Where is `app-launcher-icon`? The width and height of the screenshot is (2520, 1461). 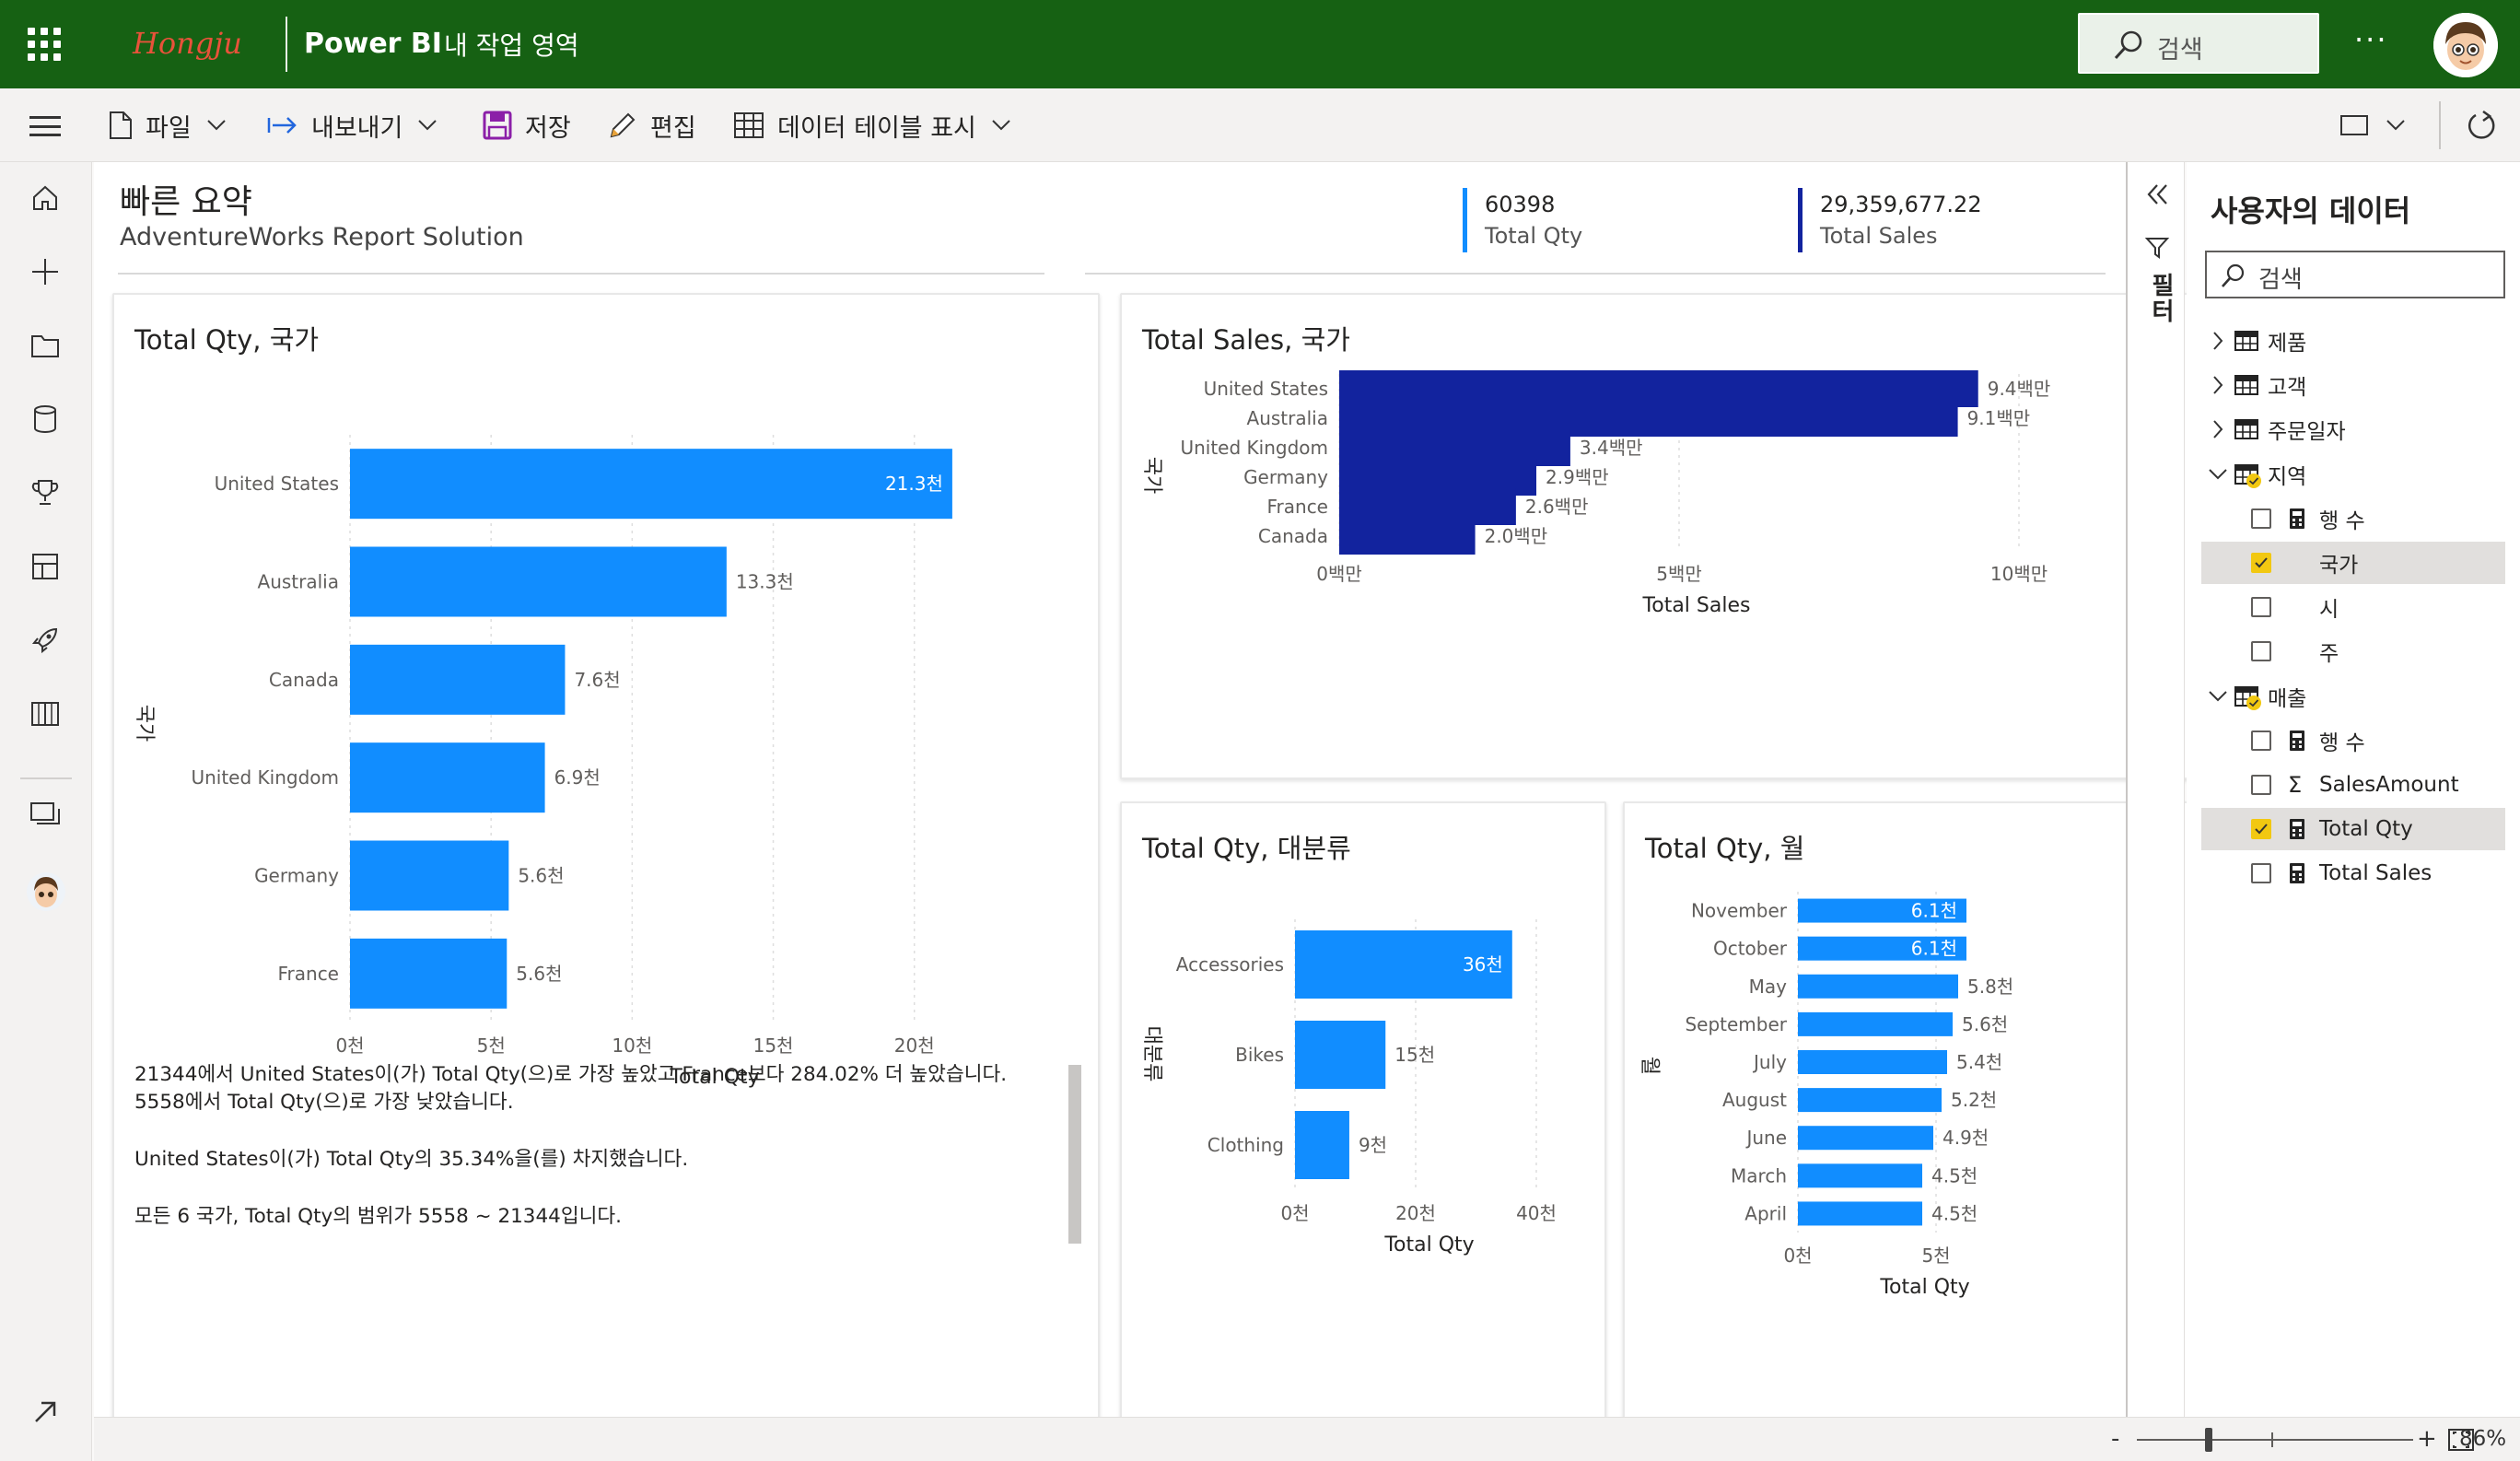
app-launcher-icon is located at coordinates (44, 44).